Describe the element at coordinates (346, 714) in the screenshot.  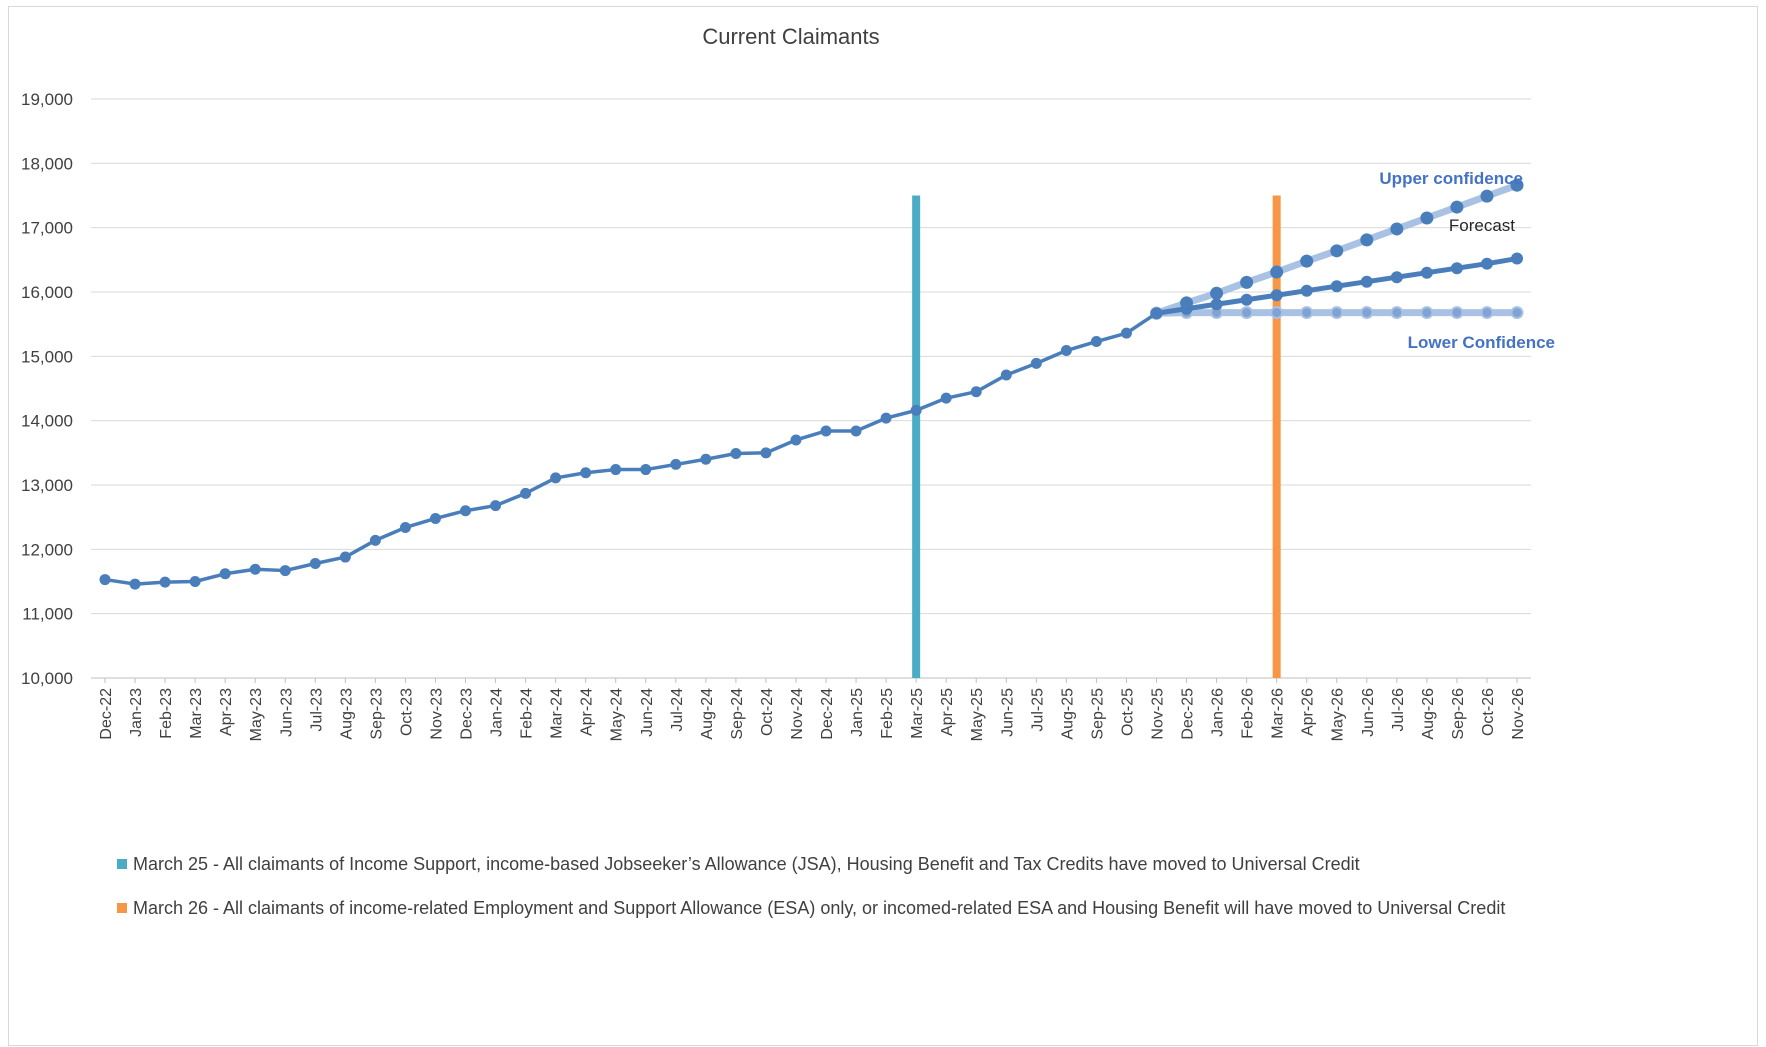
I see `x-tick-label: Aug-23` at that location.